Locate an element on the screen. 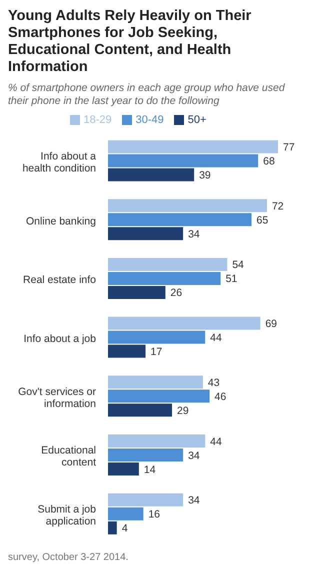  data-label: 29 is located at coordinates (183, 410).